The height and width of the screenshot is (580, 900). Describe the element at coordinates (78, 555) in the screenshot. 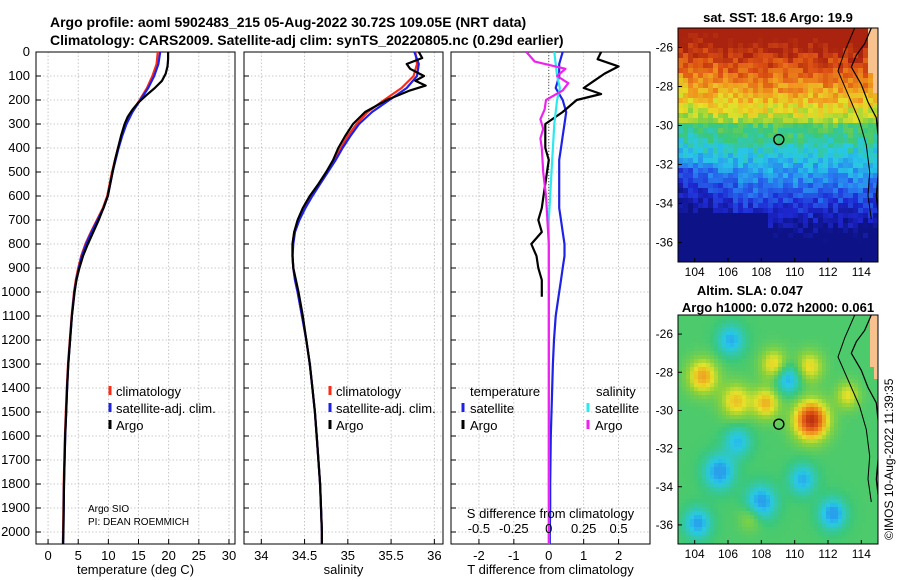

I see `x-tick-label: 5` at that location.